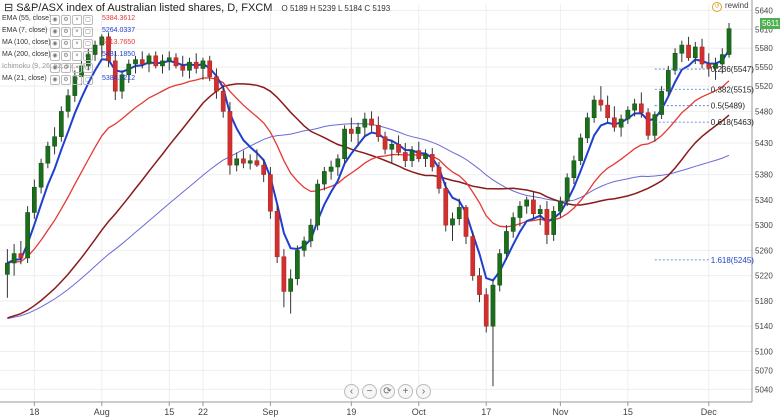  What do you see at coordinates (730, 6) in the screenshot?
I see `rewind-button: ↺ rewind` at bounding box center [730, 6].